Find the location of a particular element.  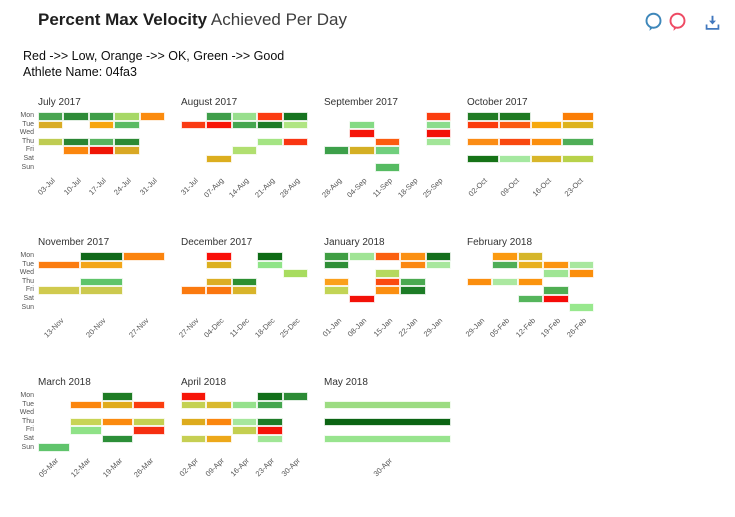

month-title: July 2017 is located at coordinates (59, 102).